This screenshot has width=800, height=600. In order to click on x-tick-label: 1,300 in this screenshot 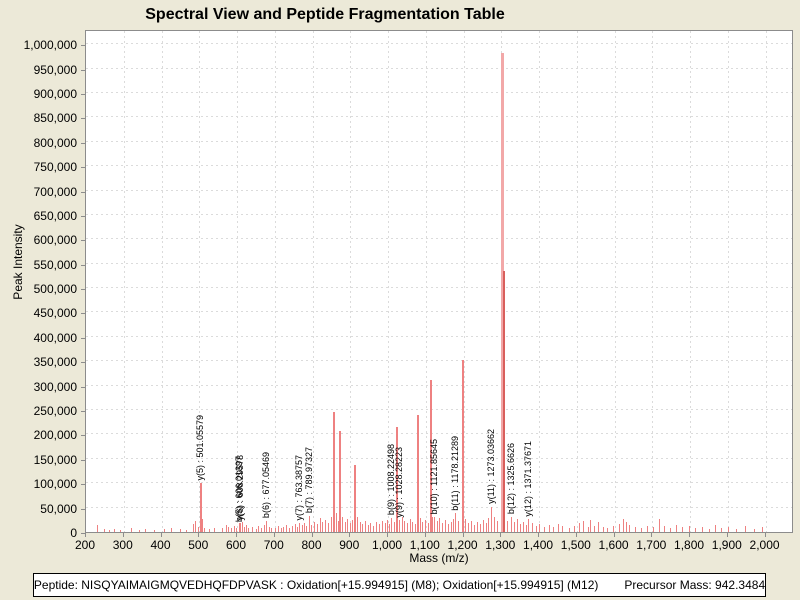, I will do `click(500, 545)`.